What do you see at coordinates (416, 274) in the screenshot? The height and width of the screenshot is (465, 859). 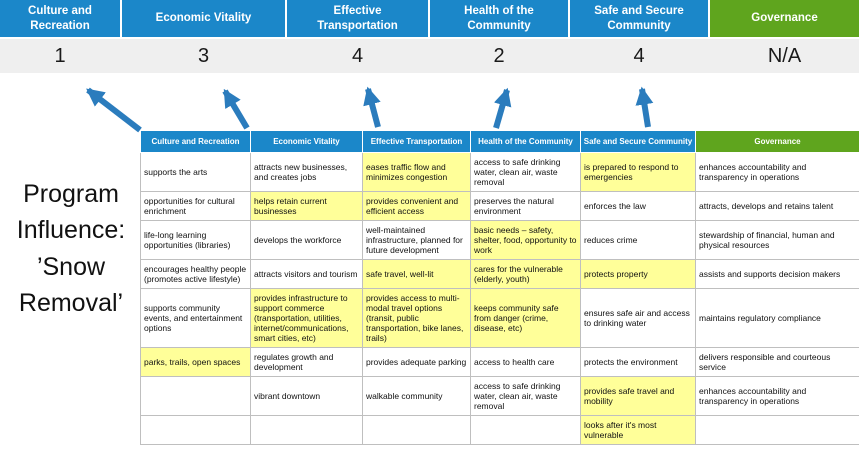 I see `matrix-cell: safe travel, well-lit` at bounding box center [416, 274].